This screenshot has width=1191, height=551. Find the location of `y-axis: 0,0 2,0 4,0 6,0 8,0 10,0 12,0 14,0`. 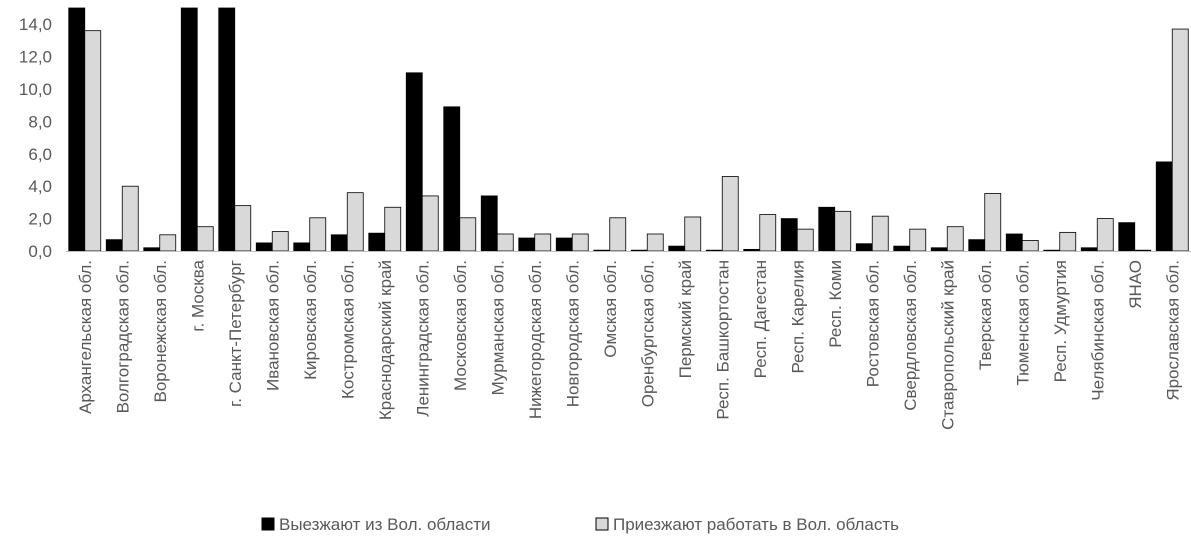

y-axis: 0,0 2,0 4,0 6,0 8,0 10,0 12,0 14,0 is located at coordinates (35, 138).